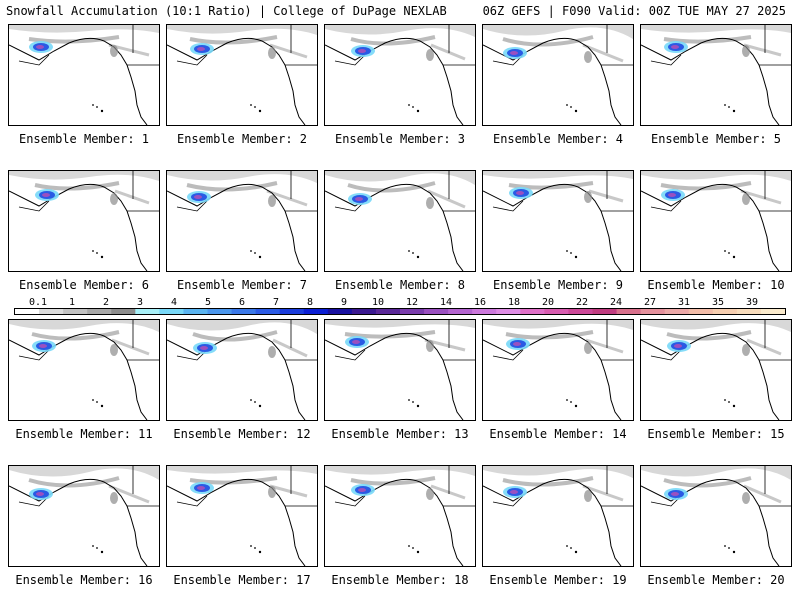  Describe the element at coordinates (558, 580) in the screenshot. I see `panel-label: Ensemble Member: 19` at that location.